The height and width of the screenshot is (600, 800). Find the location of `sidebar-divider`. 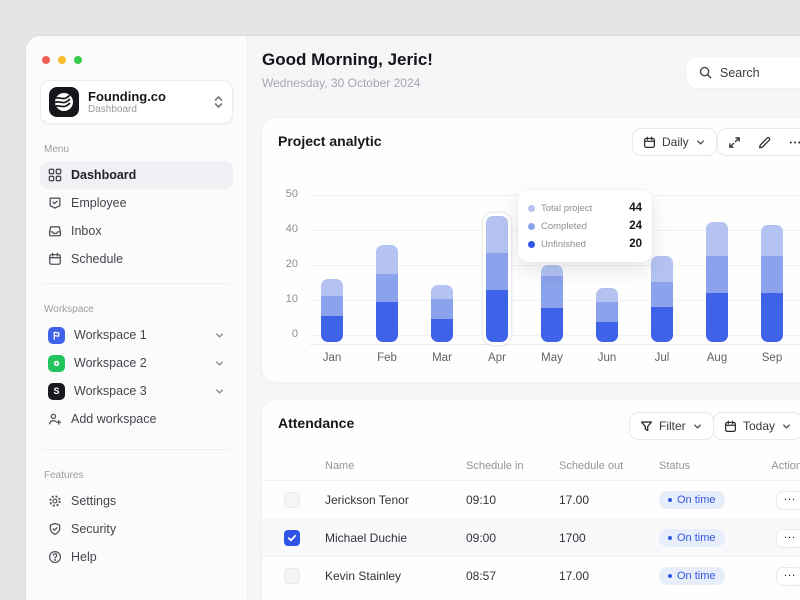

sidebar-divider is located at coordinates (136, 449).